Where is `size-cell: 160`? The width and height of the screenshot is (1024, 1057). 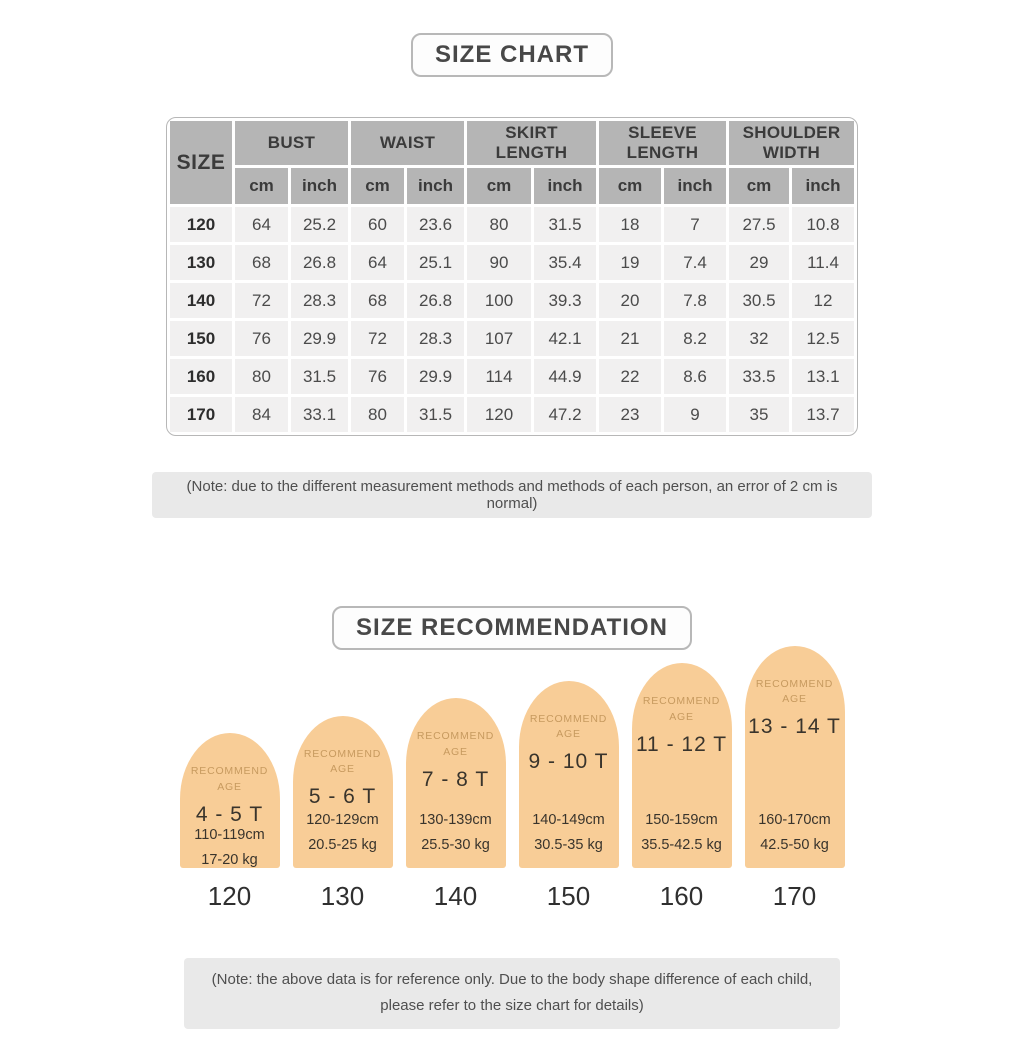 size-cell: 160 is located at coordinates (201, 376).